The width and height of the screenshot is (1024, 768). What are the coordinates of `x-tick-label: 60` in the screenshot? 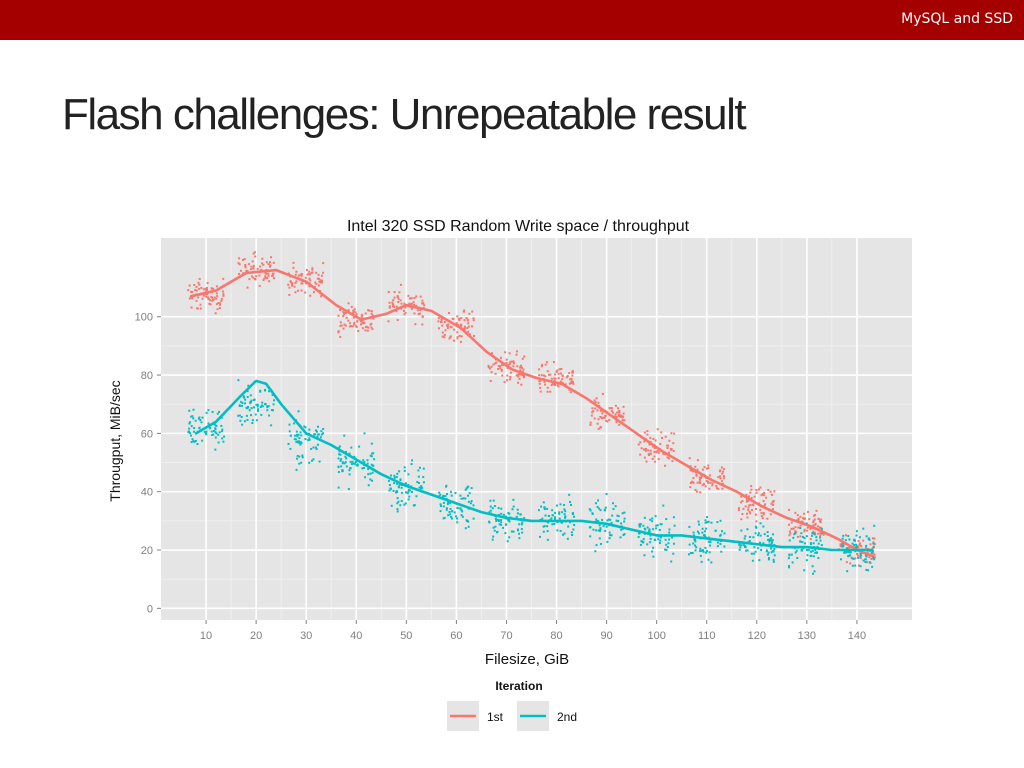 It's located at (456, 636).